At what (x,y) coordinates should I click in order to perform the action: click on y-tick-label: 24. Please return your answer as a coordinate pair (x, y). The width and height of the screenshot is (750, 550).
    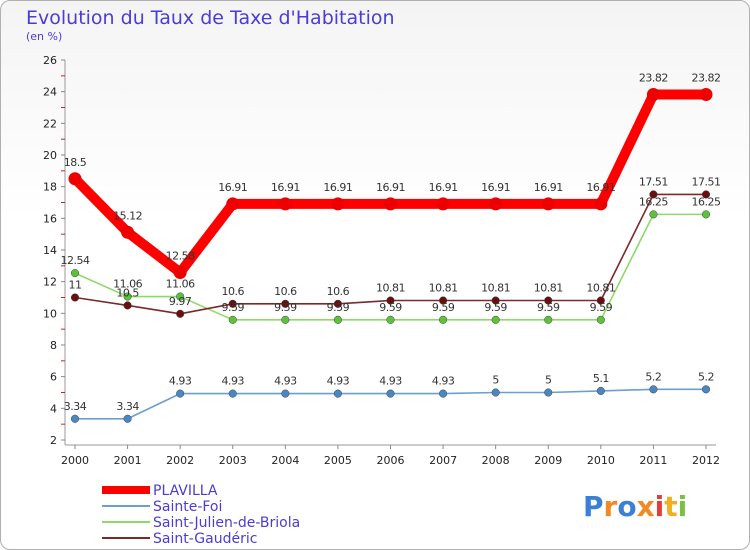
    Looking at the image, I should click on (50, 92).